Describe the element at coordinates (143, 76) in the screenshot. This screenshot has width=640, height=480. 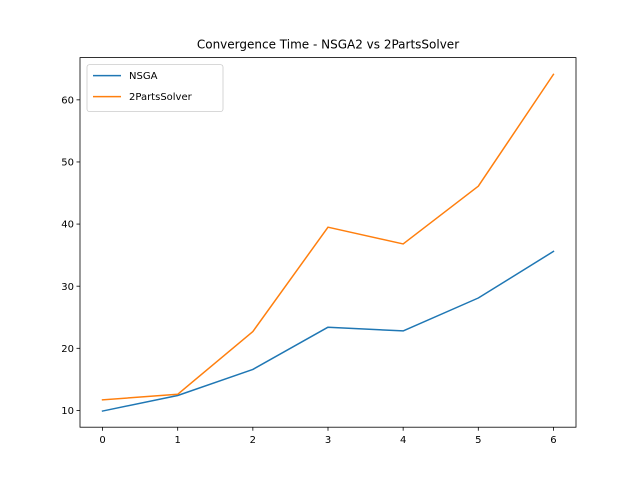
I see `legend-label: NSGA` at that location.